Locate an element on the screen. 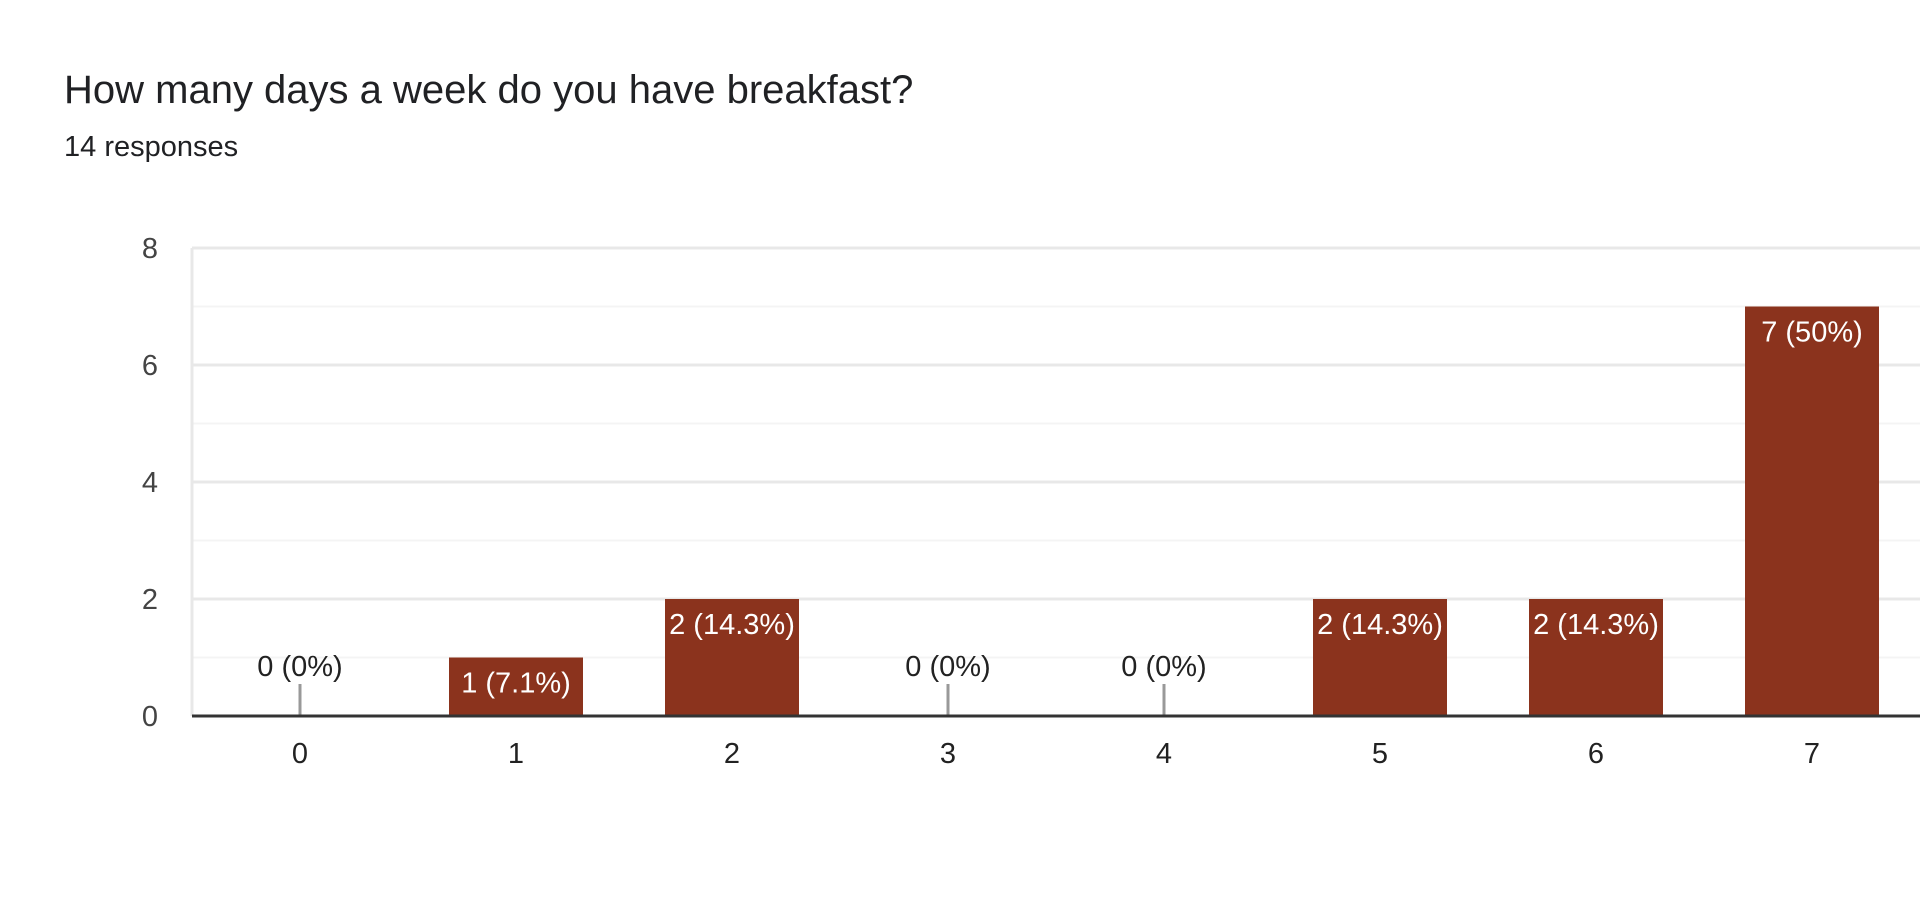 The height and width of the screenshot is (912, 1920). x-tick-label: 0 is located at coordinates (300, 754).